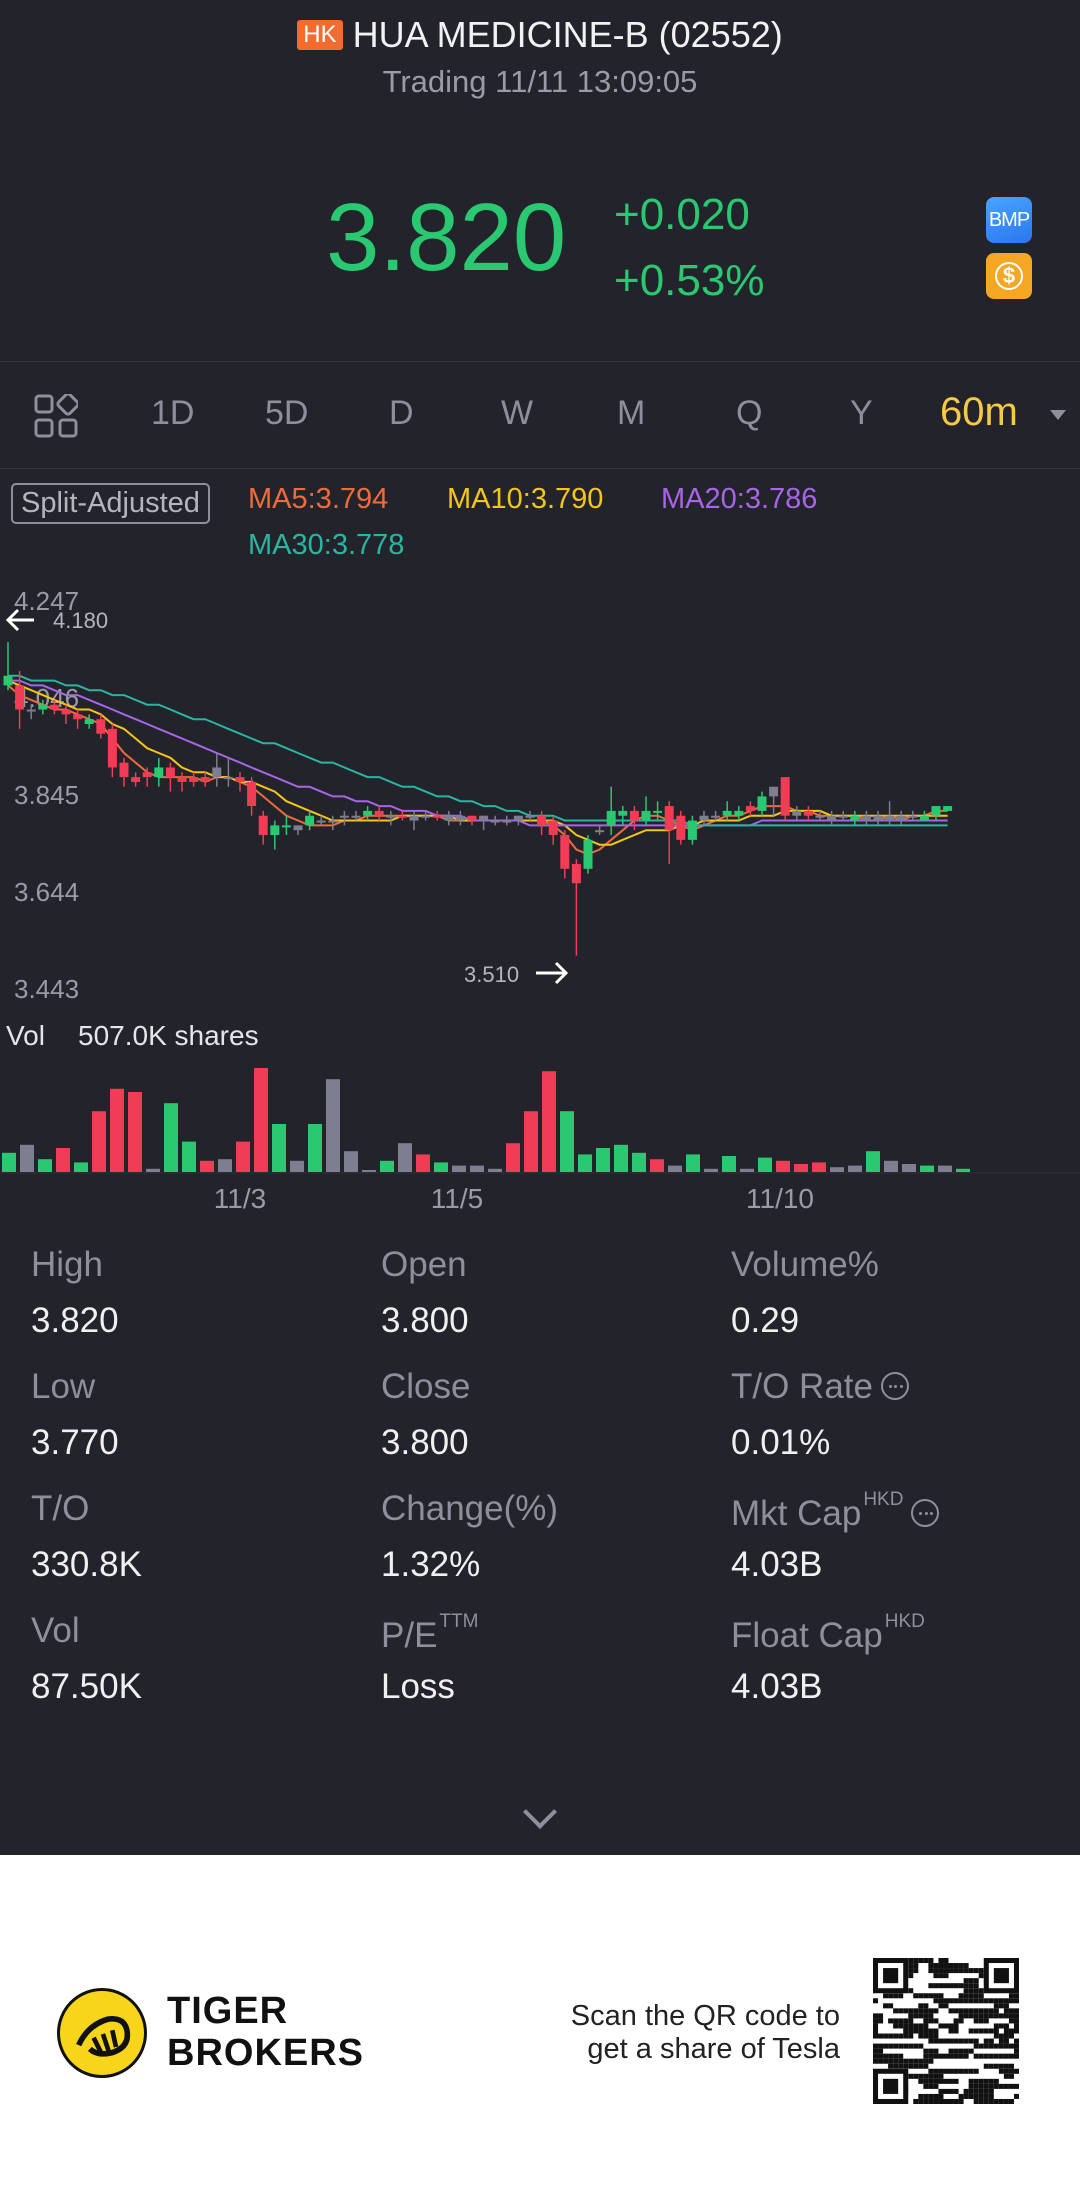 The height and width of the screenshot is (2210, 1080). Describe the element at coordinates (46, 601) in the screenshot. I see `y-tick-label: 4.247` at that location.